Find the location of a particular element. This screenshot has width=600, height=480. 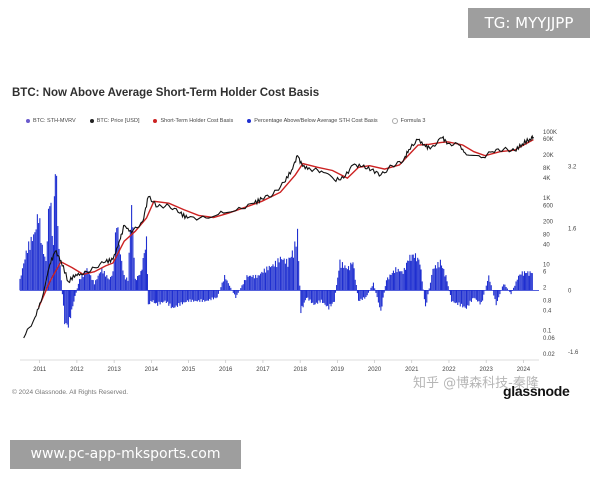

x-tick-label: 2014 is located at coordinates (152, 370).